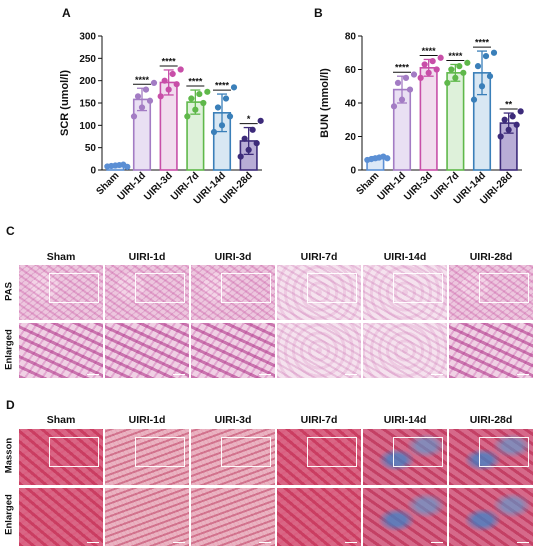  Describe the element at coordinates (318, 13) in the screenshot. I see `panel-letter-b: B` at that location.